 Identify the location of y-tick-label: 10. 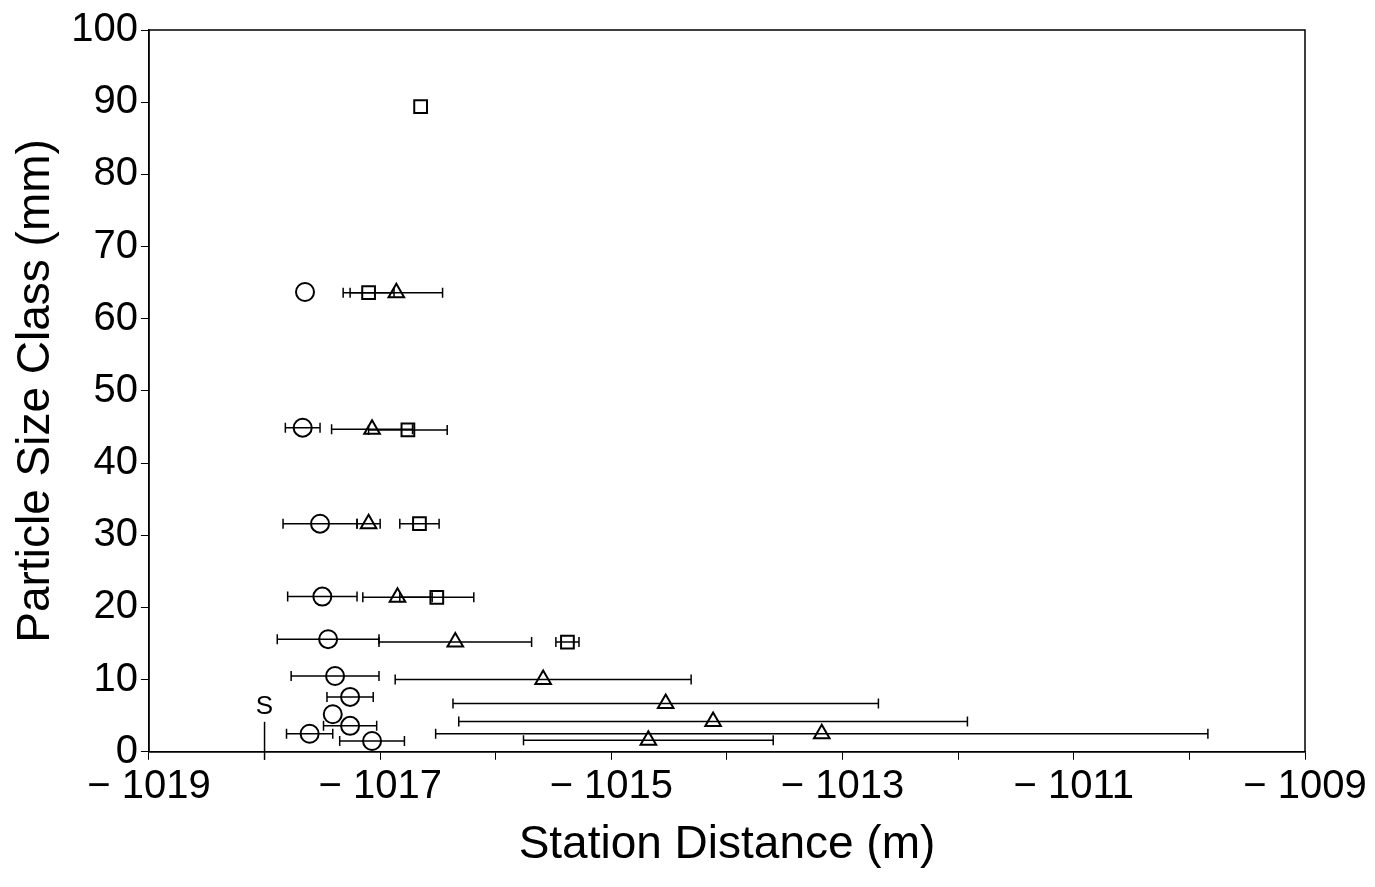
(115, 676).